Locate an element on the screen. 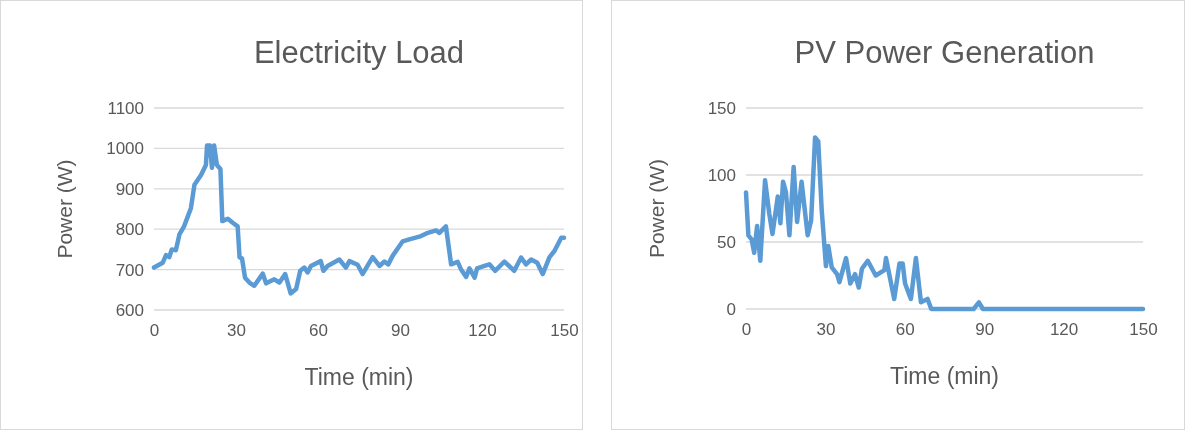 This screenshot has height=430, width=1185. y-tick-label: 600 is located at coordinates (129, 310).